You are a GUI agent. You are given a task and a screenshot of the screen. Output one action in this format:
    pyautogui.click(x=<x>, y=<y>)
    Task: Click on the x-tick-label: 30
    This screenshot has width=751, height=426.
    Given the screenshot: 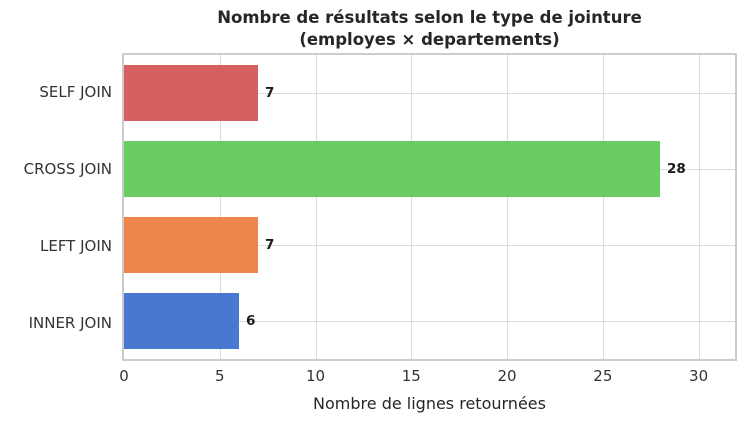 What is the action you would take?
    pyautogui.click(x=699, y=376)
    